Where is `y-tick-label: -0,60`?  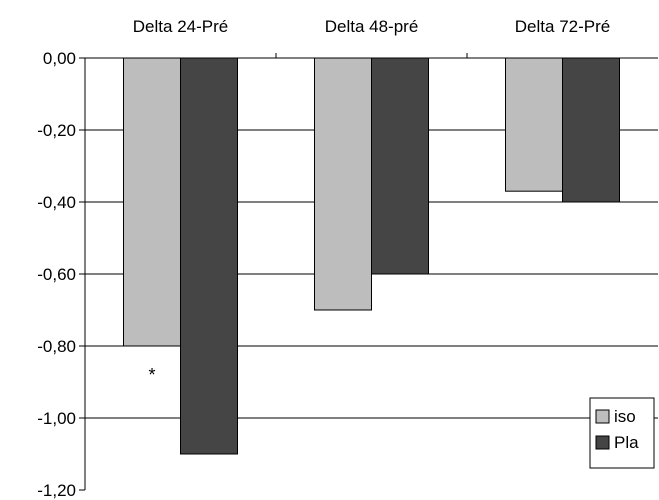 y-tick-label: -0,60 is located at coordinates (56, 274).